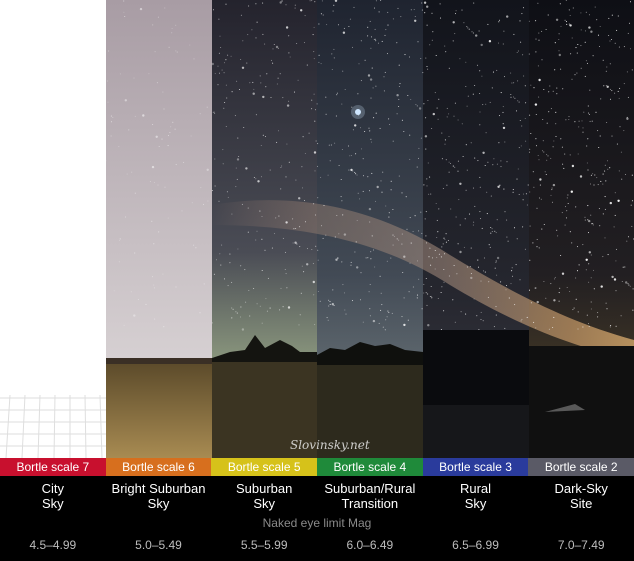 This screenshot has width=634, height=561. Describe the element at coordinates (475, 467) in the screenshot. I see `bortle-band-3: Bortle scale 3` at that location.